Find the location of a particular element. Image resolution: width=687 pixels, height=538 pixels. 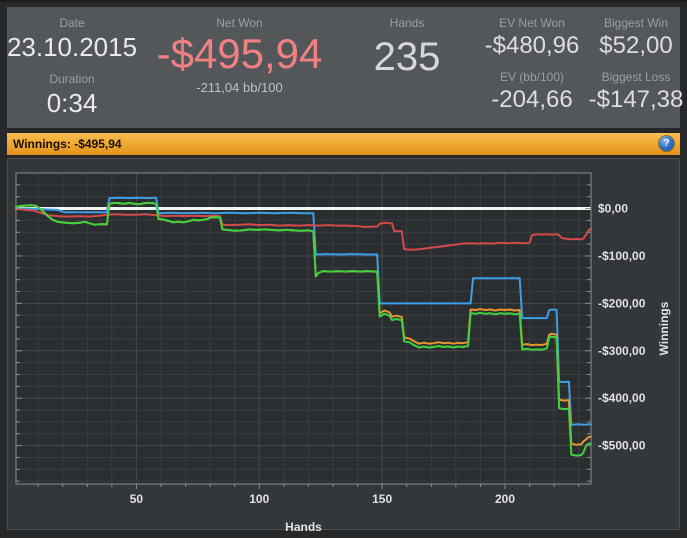

duration-label: Duration is located at coordinates (72, 79).